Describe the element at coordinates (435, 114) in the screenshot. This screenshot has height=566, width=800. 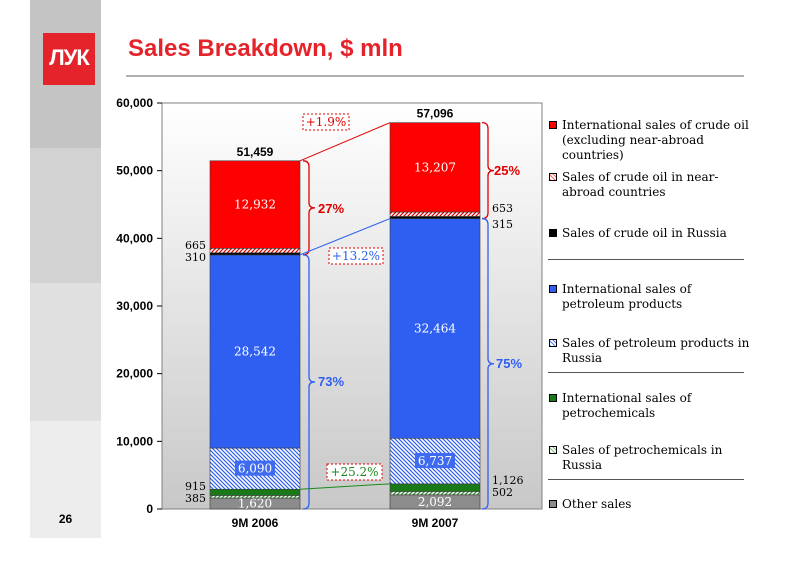
I see `bar-total-label: 57,096` at that location.